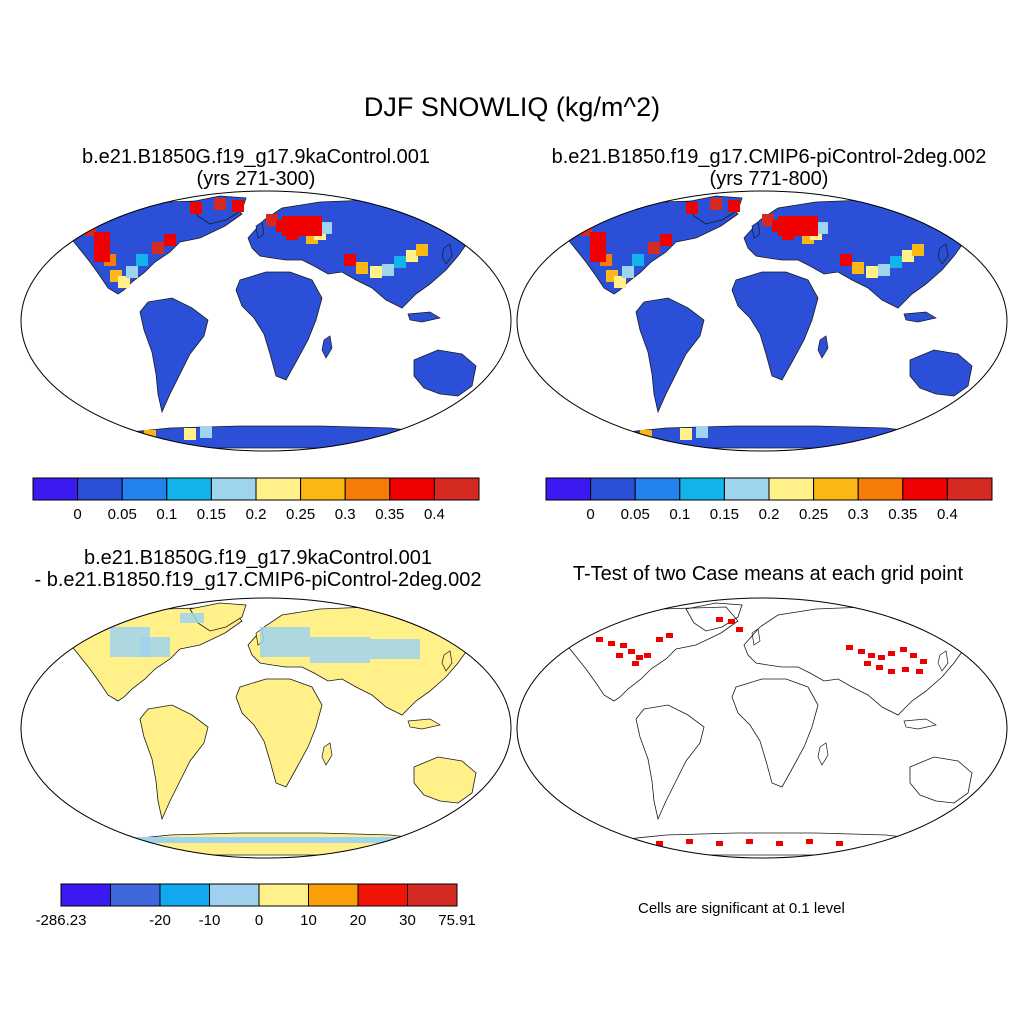 The height and width of the screenshot is (1024, 1024). What do you see at coordinates (903, 514) in the screenshot?
I see `colorbar-tick-label: 0.35` at bounding box center [903, 514].